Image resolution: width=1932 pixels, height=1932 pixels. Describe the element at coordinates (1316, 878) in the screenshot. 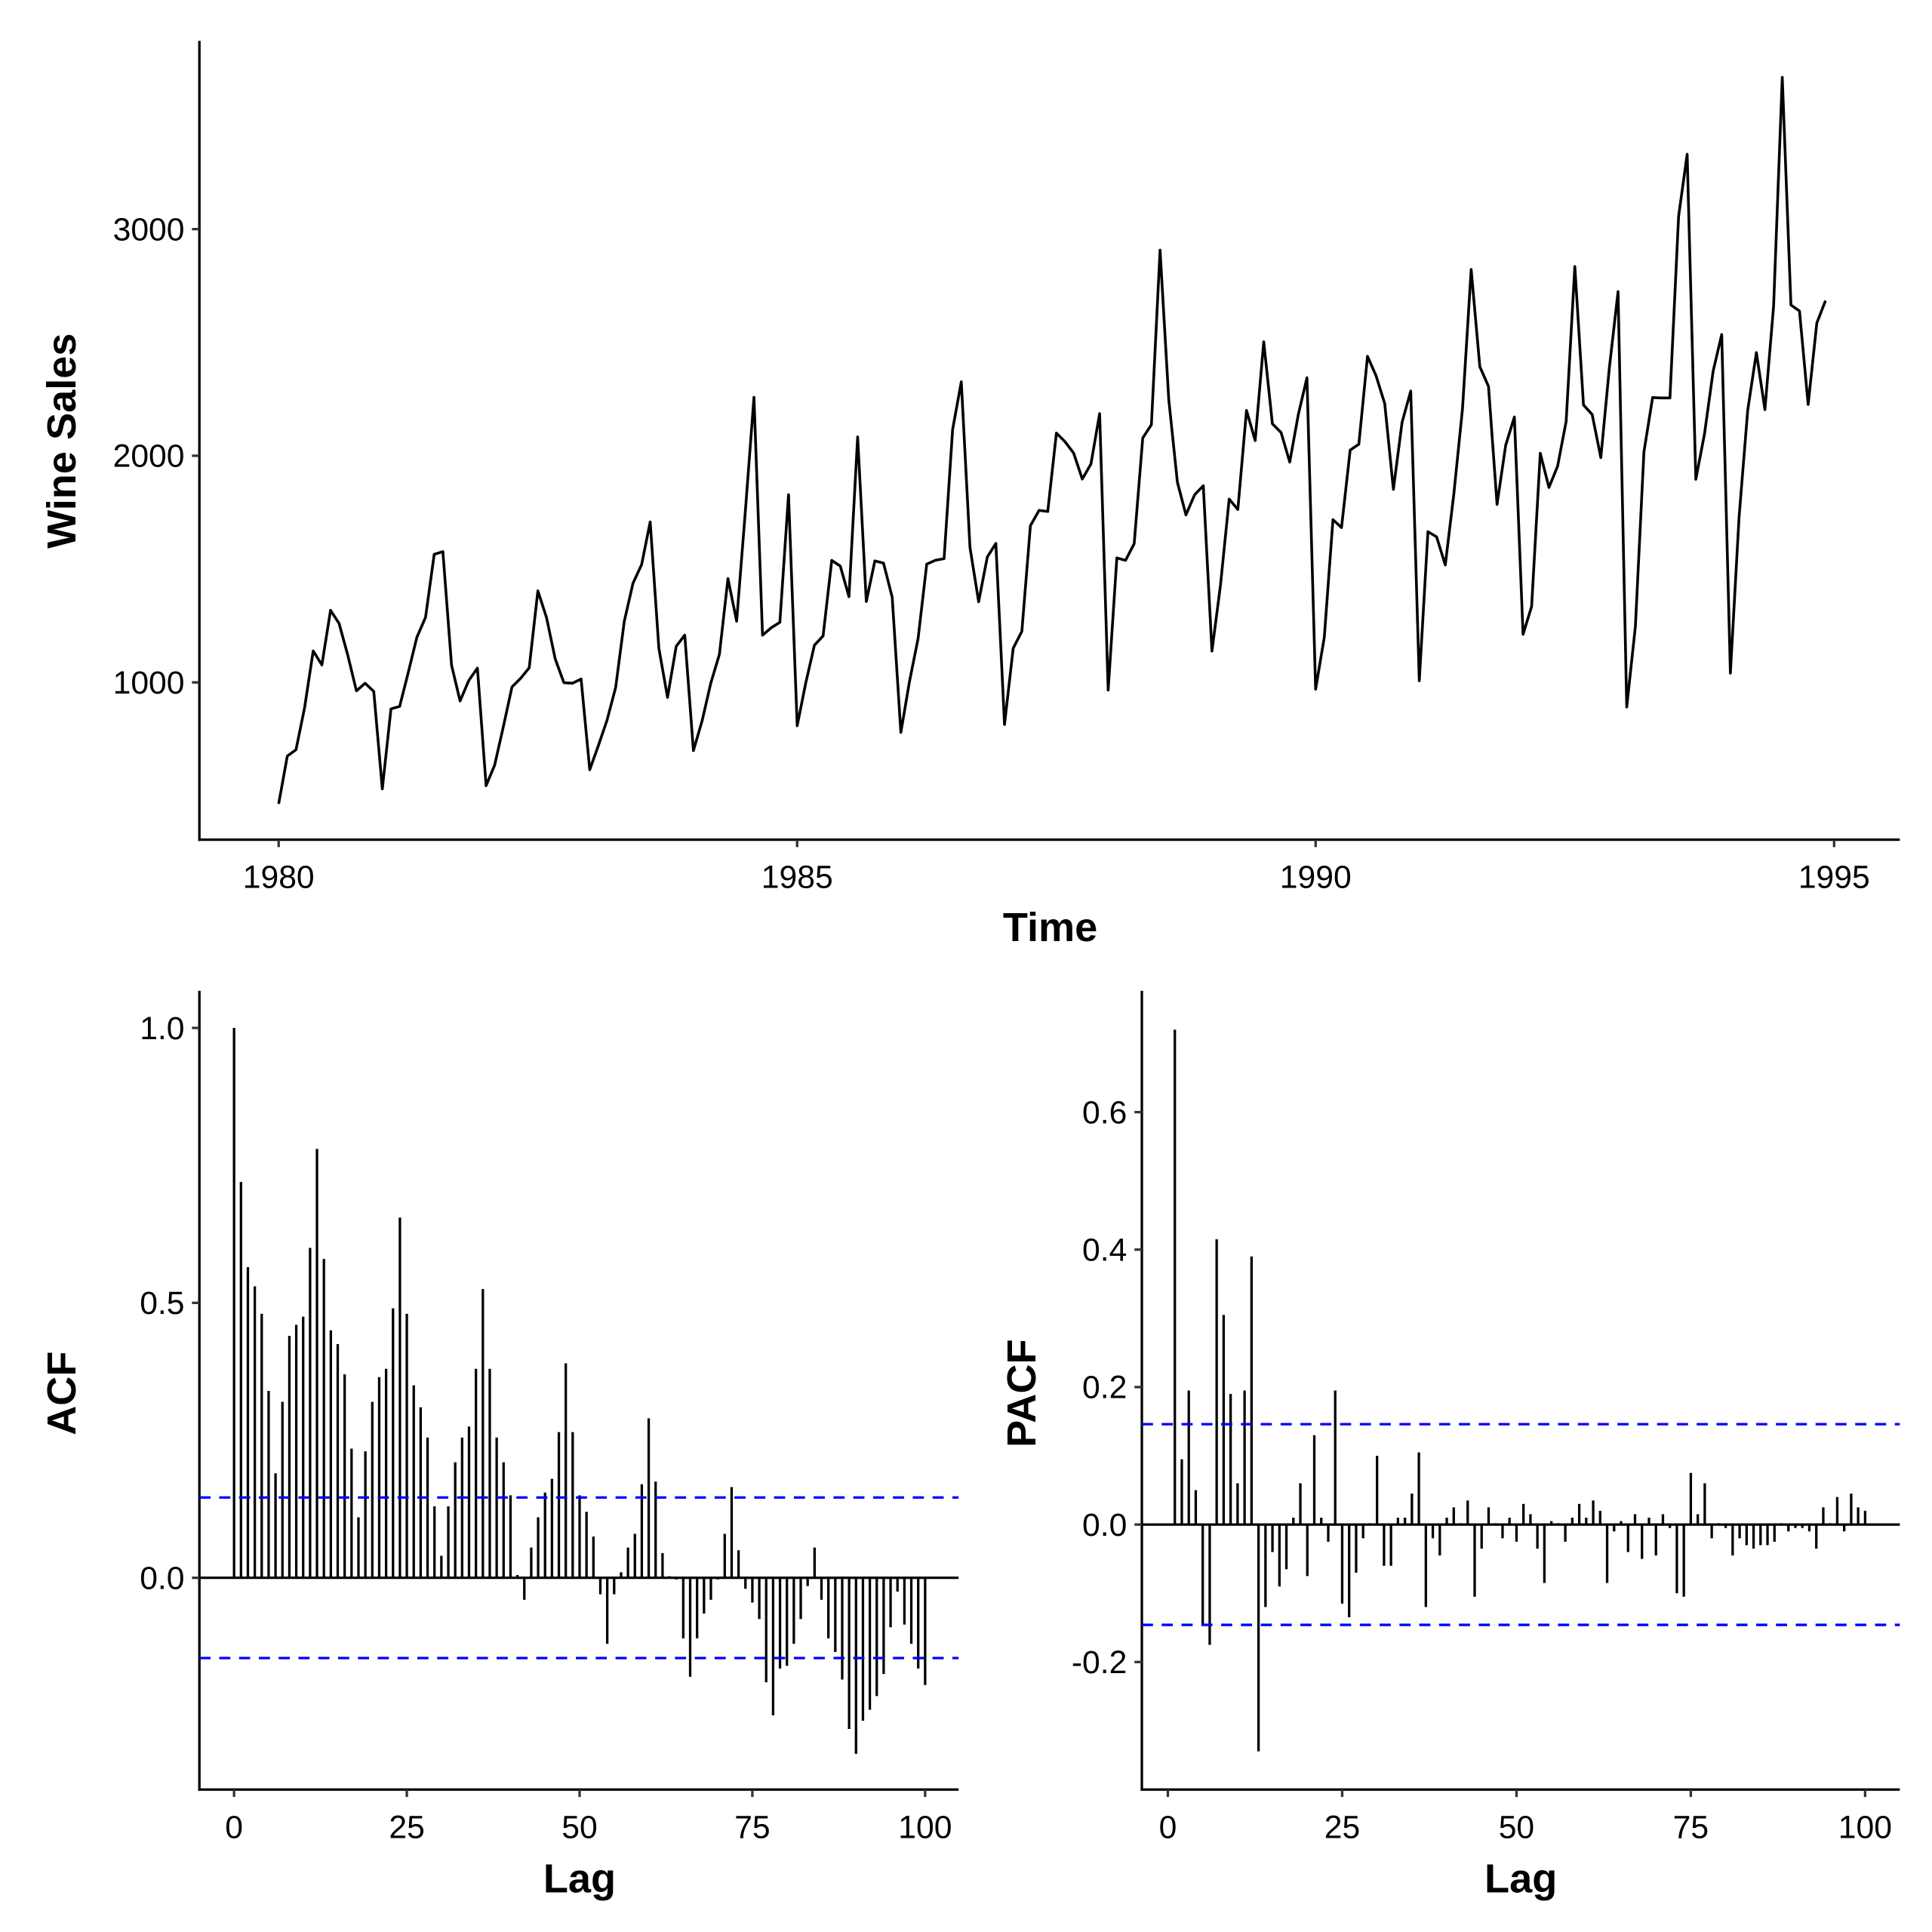

I see `x-tick-label: 1990` at that location.